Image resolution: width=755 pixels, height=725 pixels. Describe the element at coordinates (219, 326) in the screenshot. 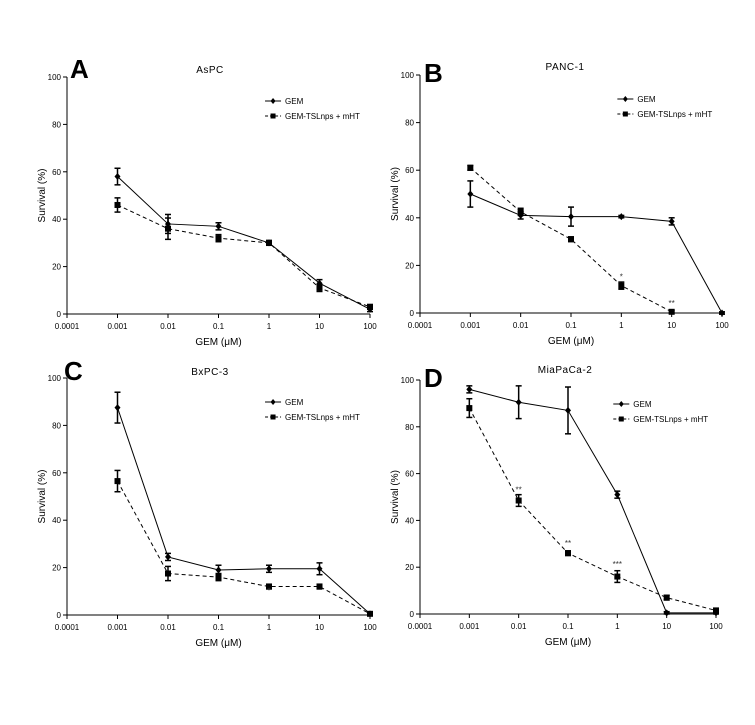

I see `x-tick-label: 0.1` at that location.